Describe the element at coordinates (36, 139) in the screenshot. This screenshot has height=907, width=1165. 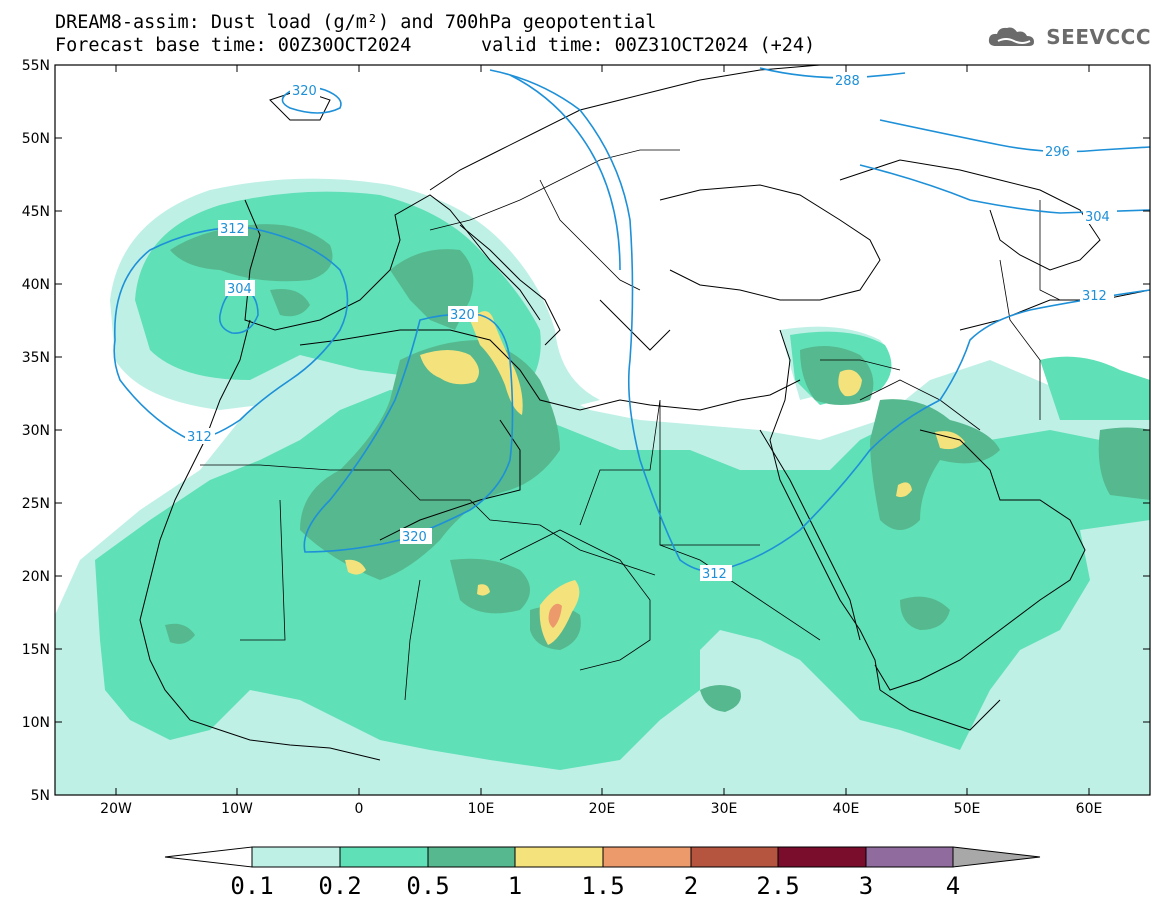
I see `lat-tick-label: 50N` at that location.